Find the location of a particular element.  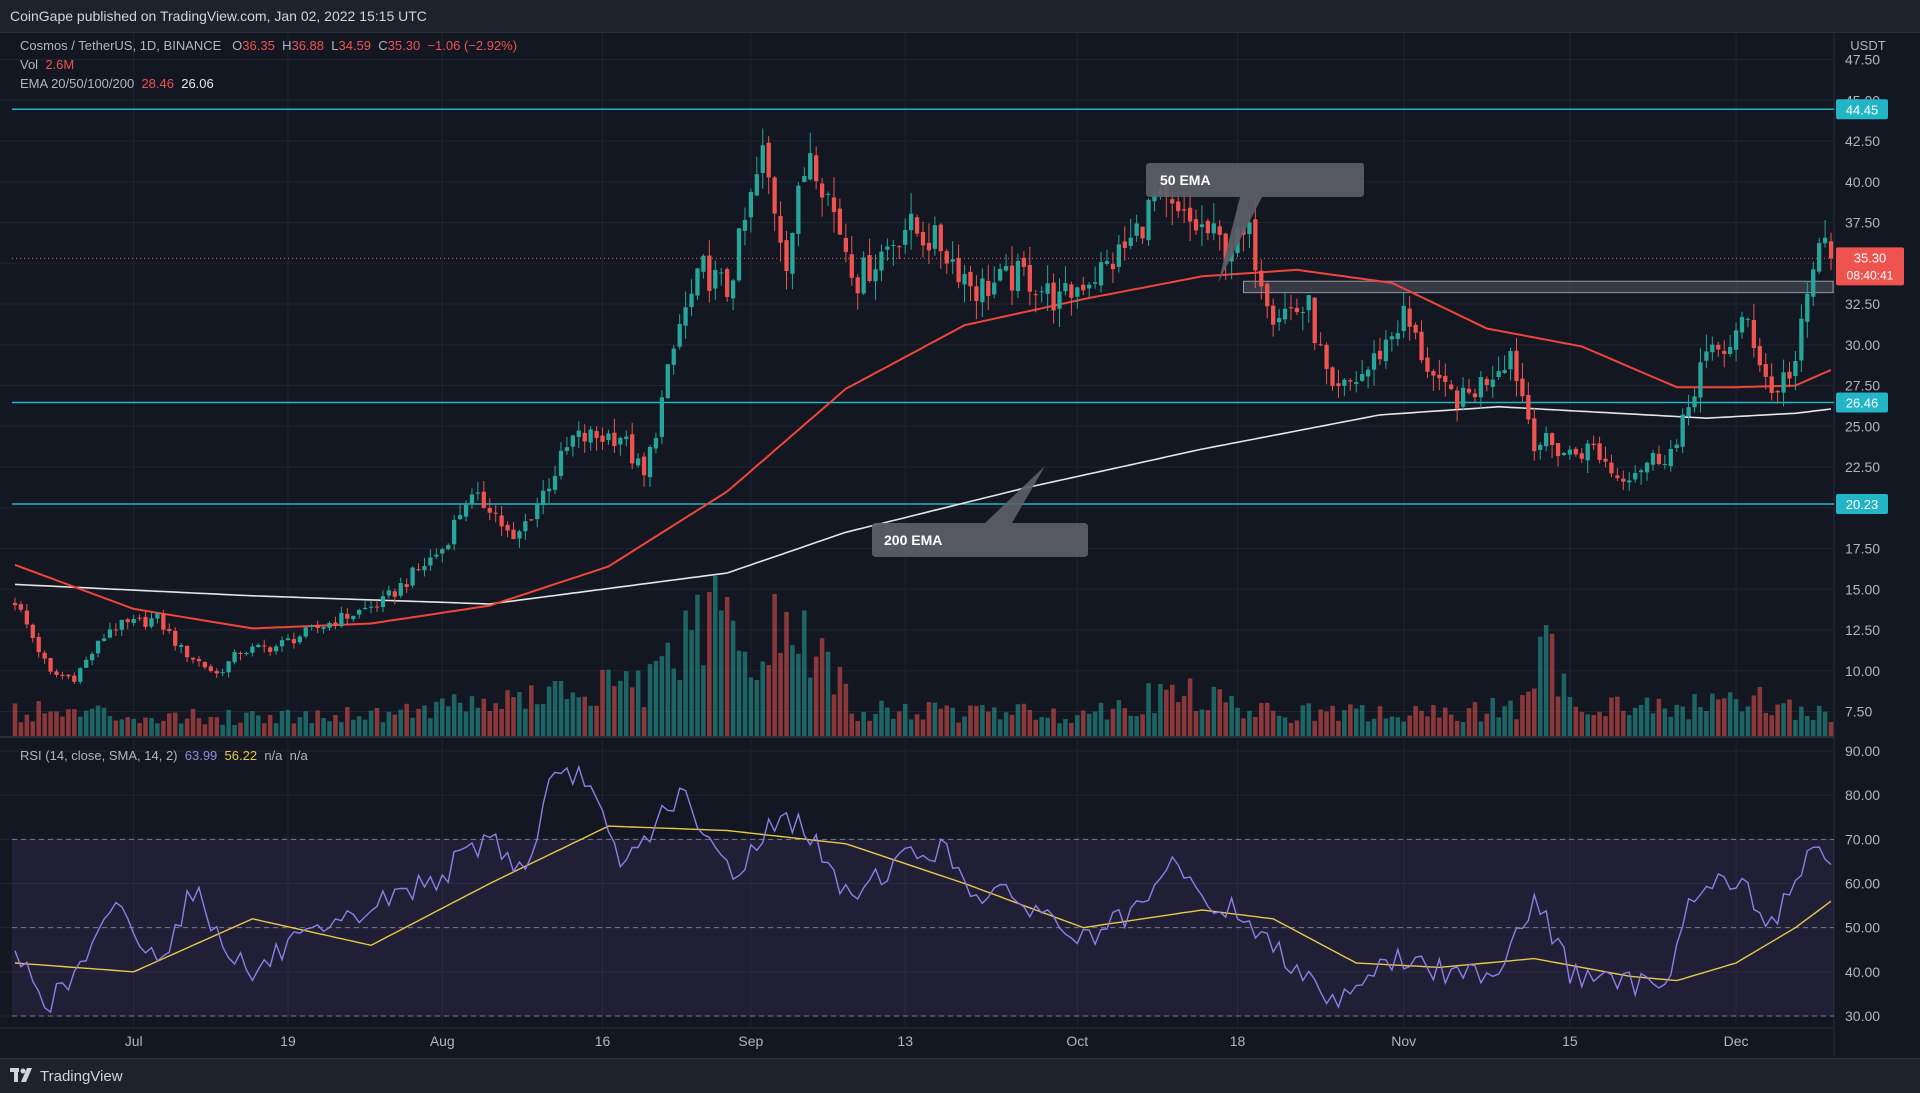

tradingview-logo-icon is located at coordinates (23, 1075).